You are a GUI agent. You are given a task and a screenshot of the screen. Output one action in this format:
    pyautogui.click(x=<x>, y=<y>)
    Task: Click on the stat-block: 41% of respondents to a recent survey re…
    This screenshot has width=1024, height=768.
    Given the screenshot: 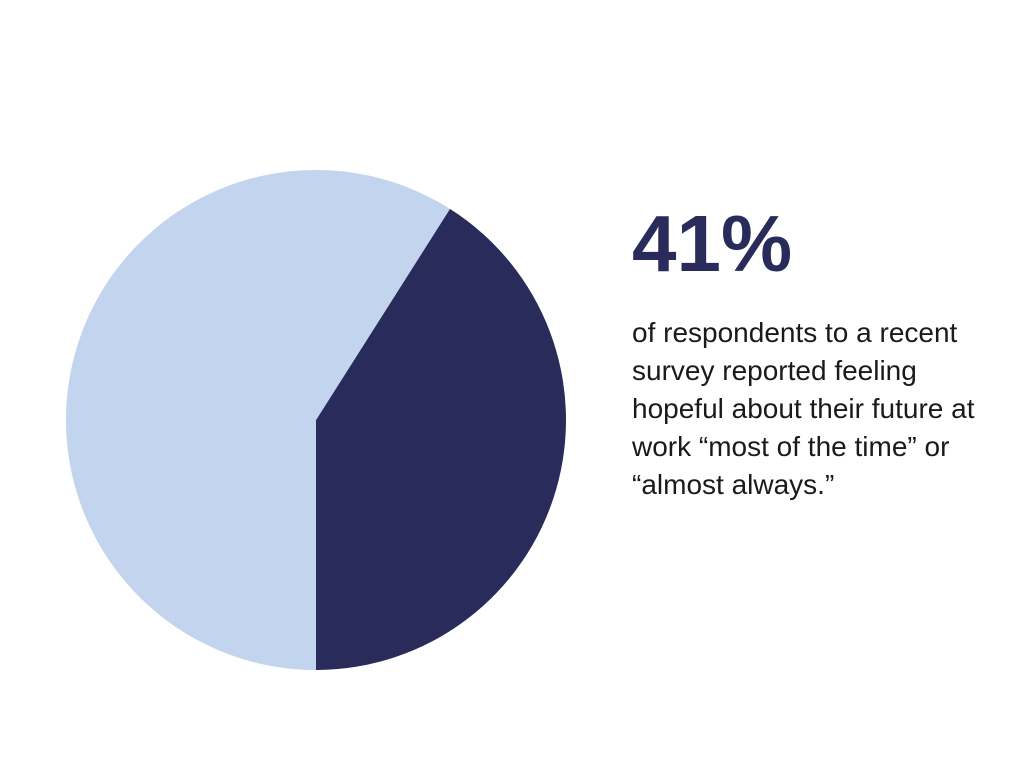 What is the action you would take?
    pyautogui.click(x=812, y=351)
    